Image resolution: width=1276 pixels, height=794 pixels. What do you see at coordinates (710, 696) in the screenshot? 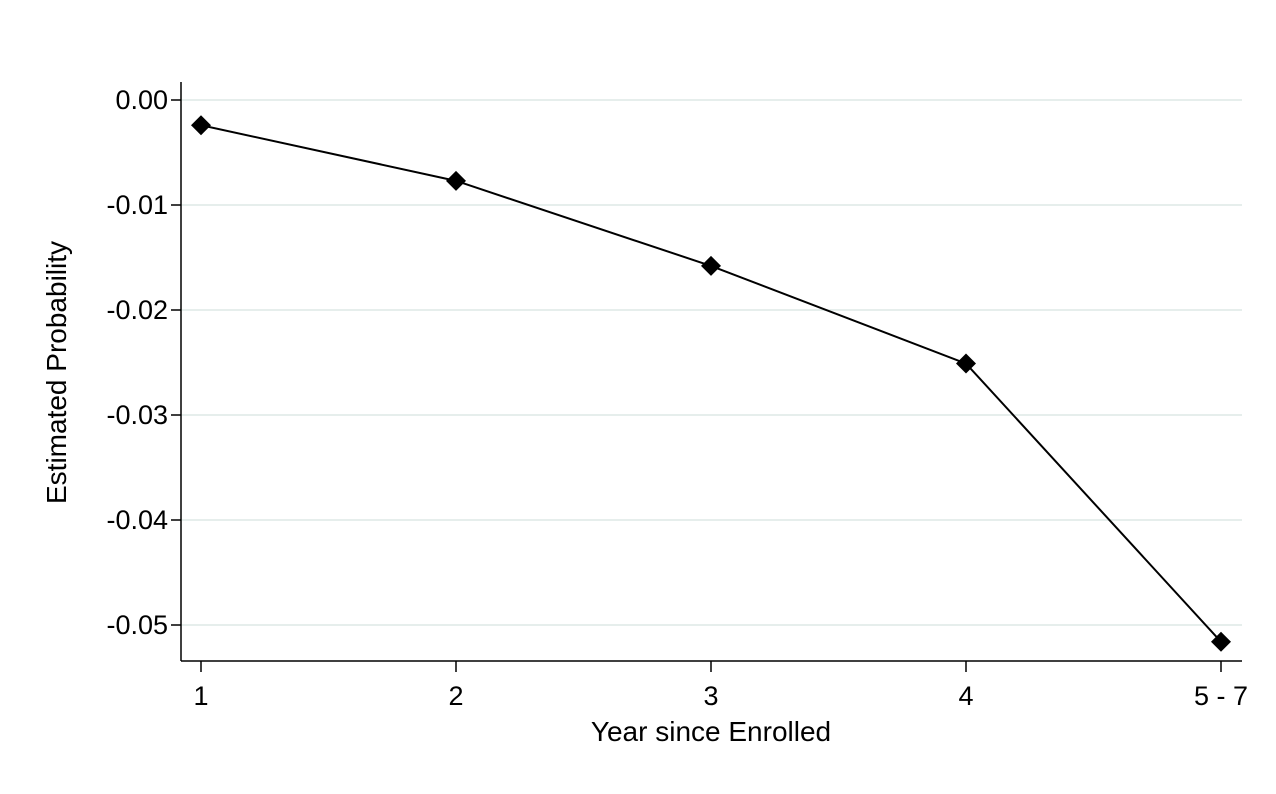
I see `x-tick-label: 3` at bounding box center [710, 696].